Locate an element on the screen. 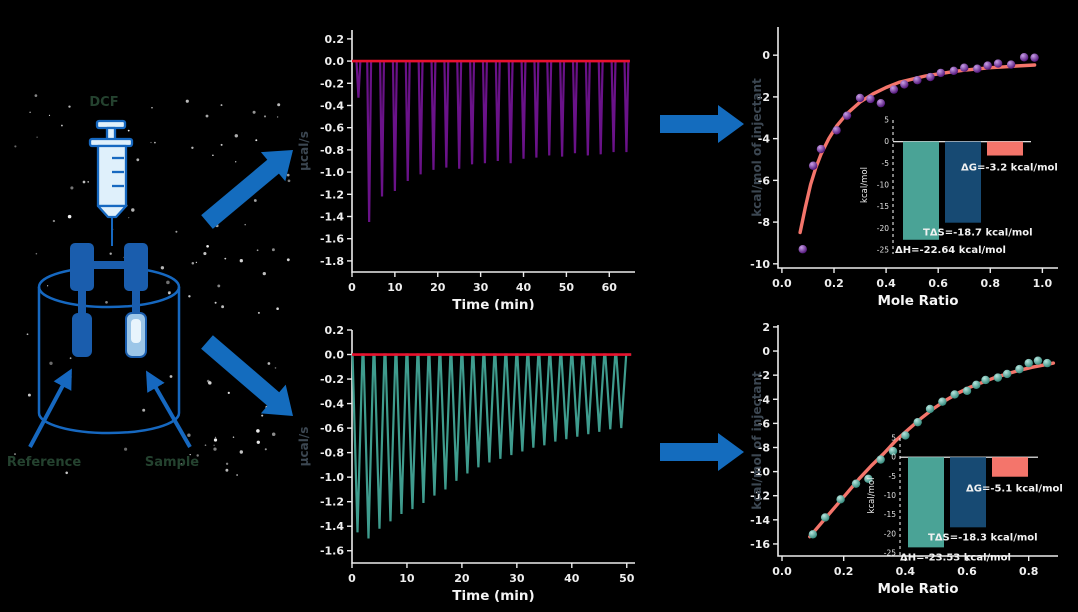 This screenshot has height=612, width=1078. x-axis-label: Time (min) is located at coordinates (493, 303).